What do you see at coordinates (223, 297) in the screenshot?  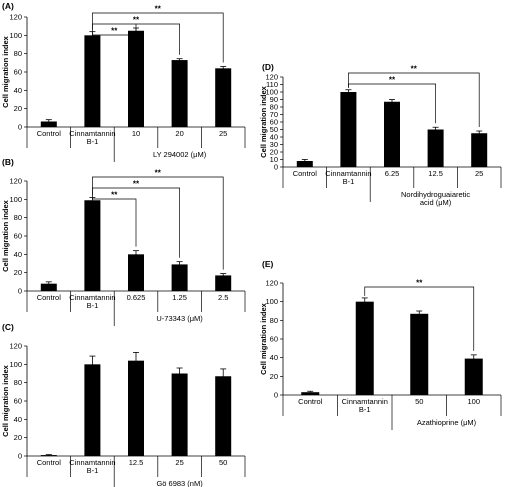 I see `category-label: 2.5` at bounding box center [223, 297].